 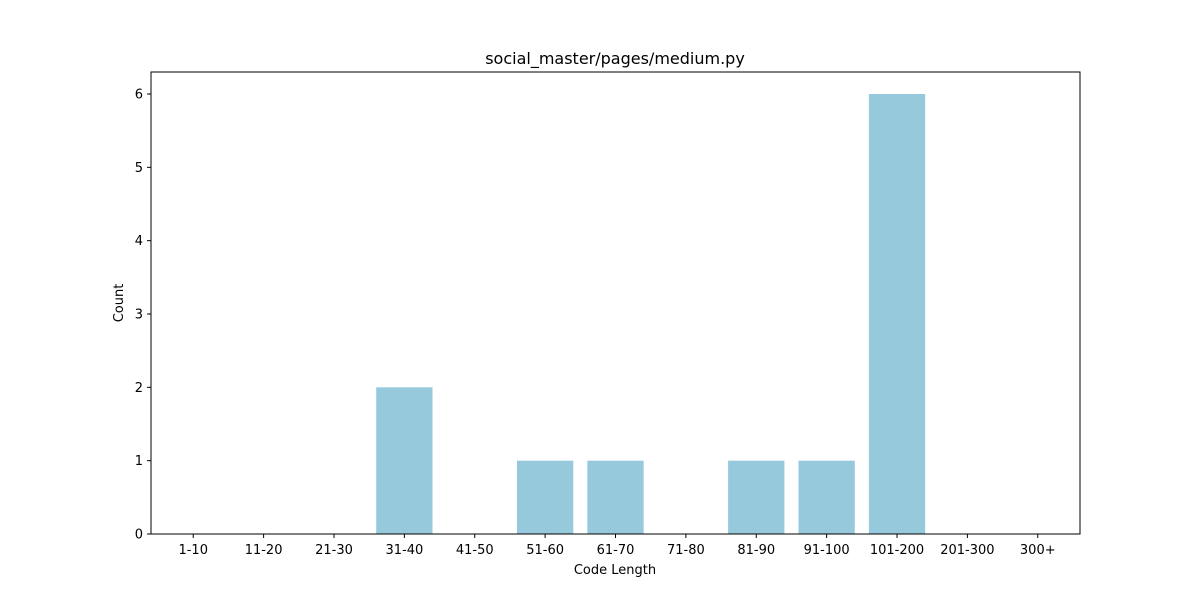 What do you see at coordinates (615, 570) in the screenshot?
I see `x-axis-label: Code Length` at bounding box center [615, 570].